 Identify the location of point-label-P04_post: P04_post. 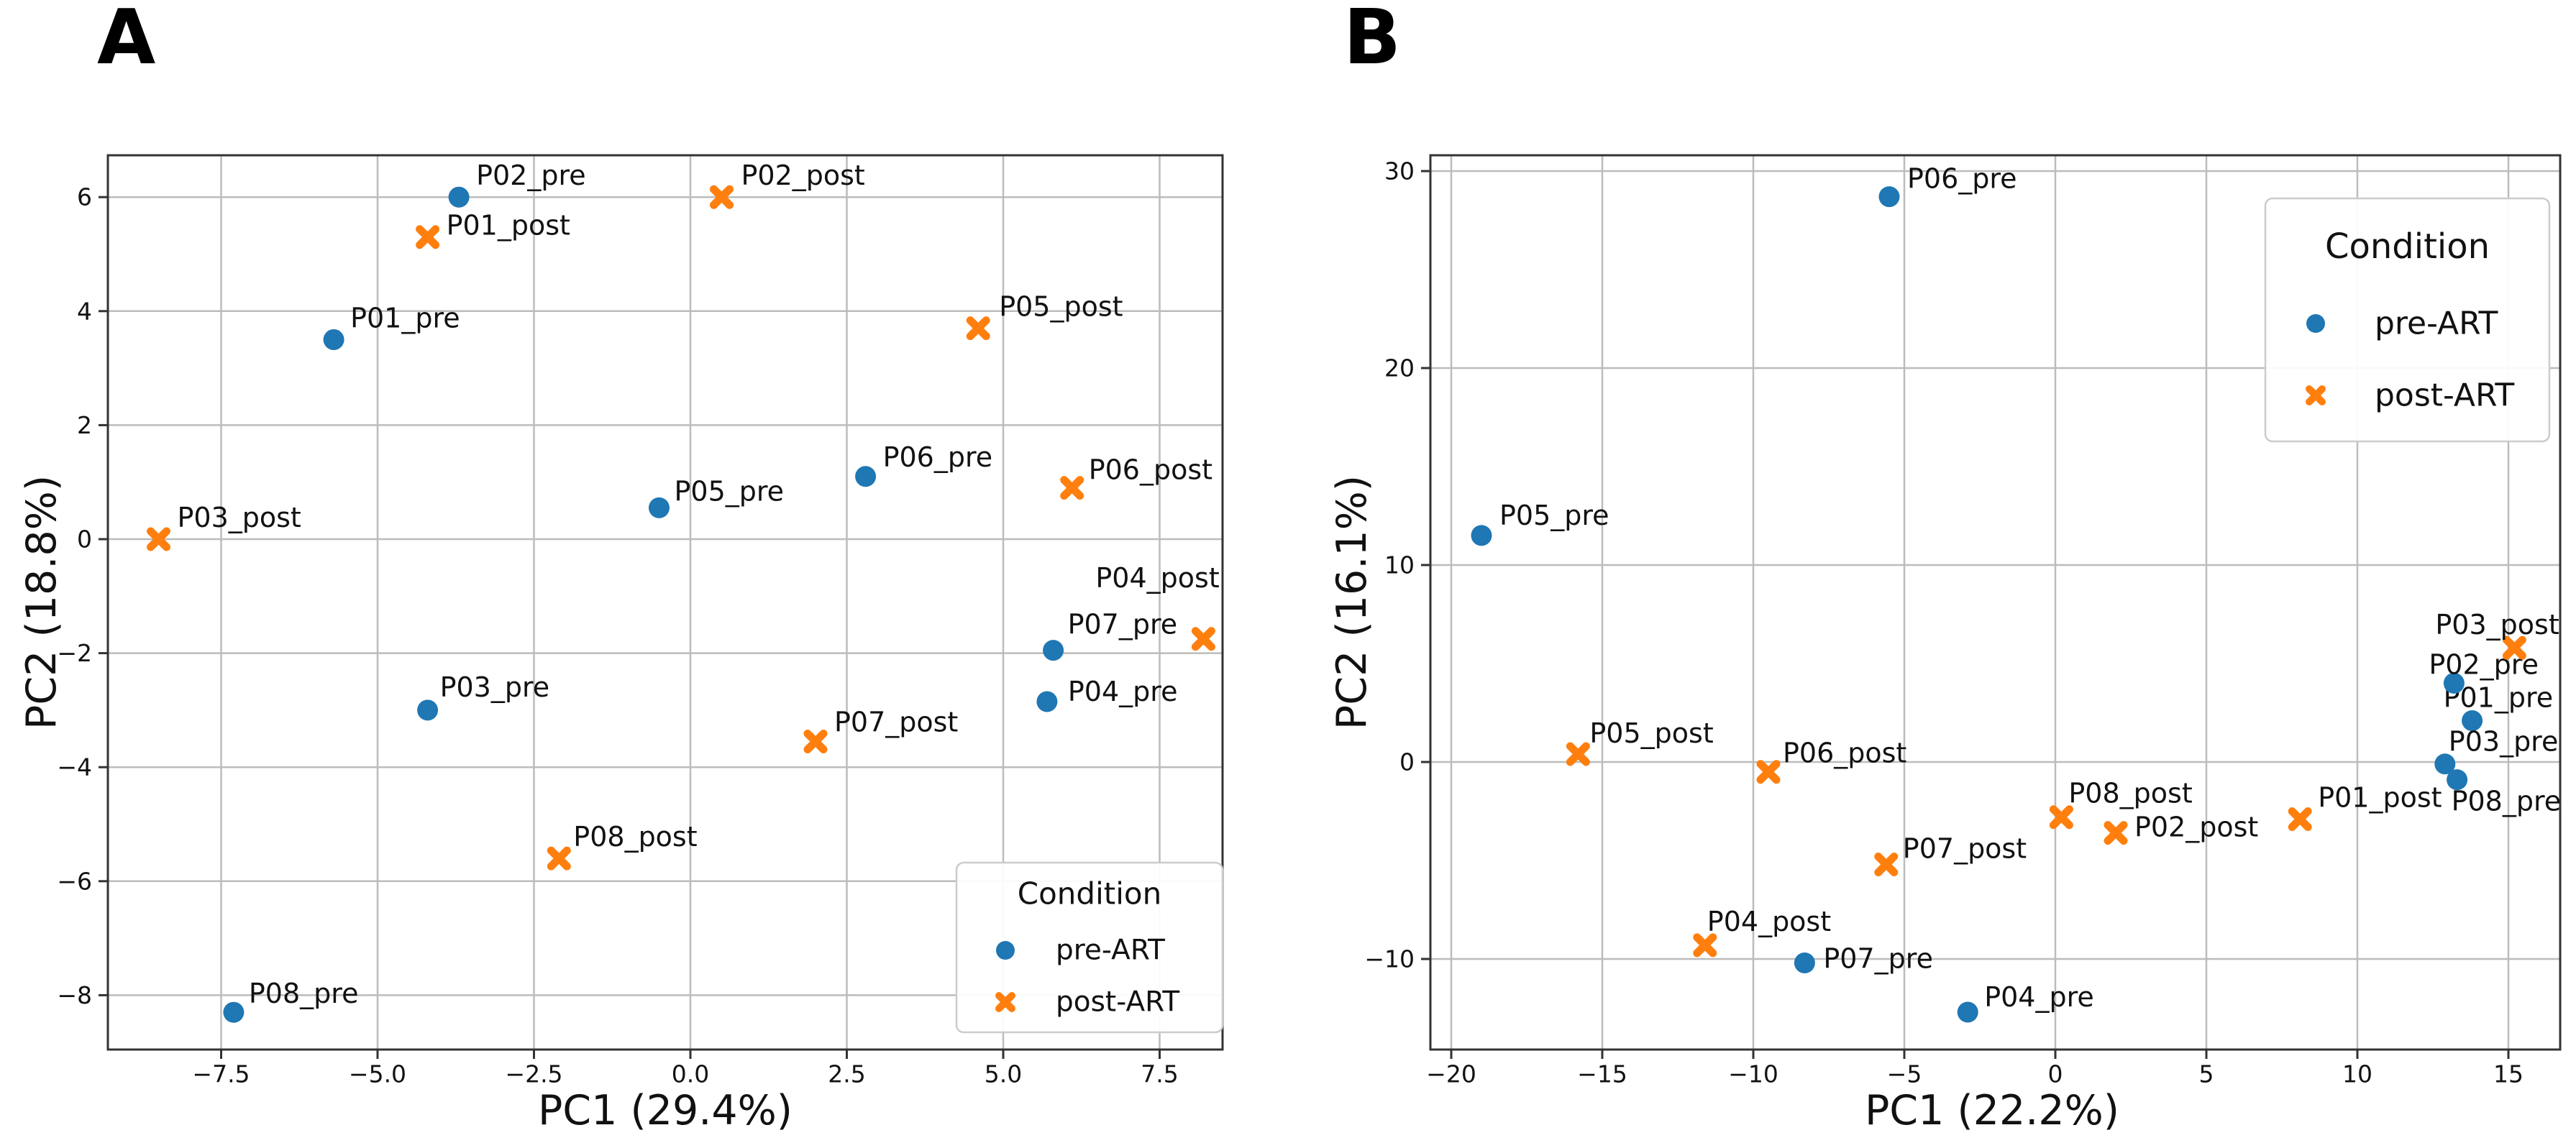
(1769, 921).